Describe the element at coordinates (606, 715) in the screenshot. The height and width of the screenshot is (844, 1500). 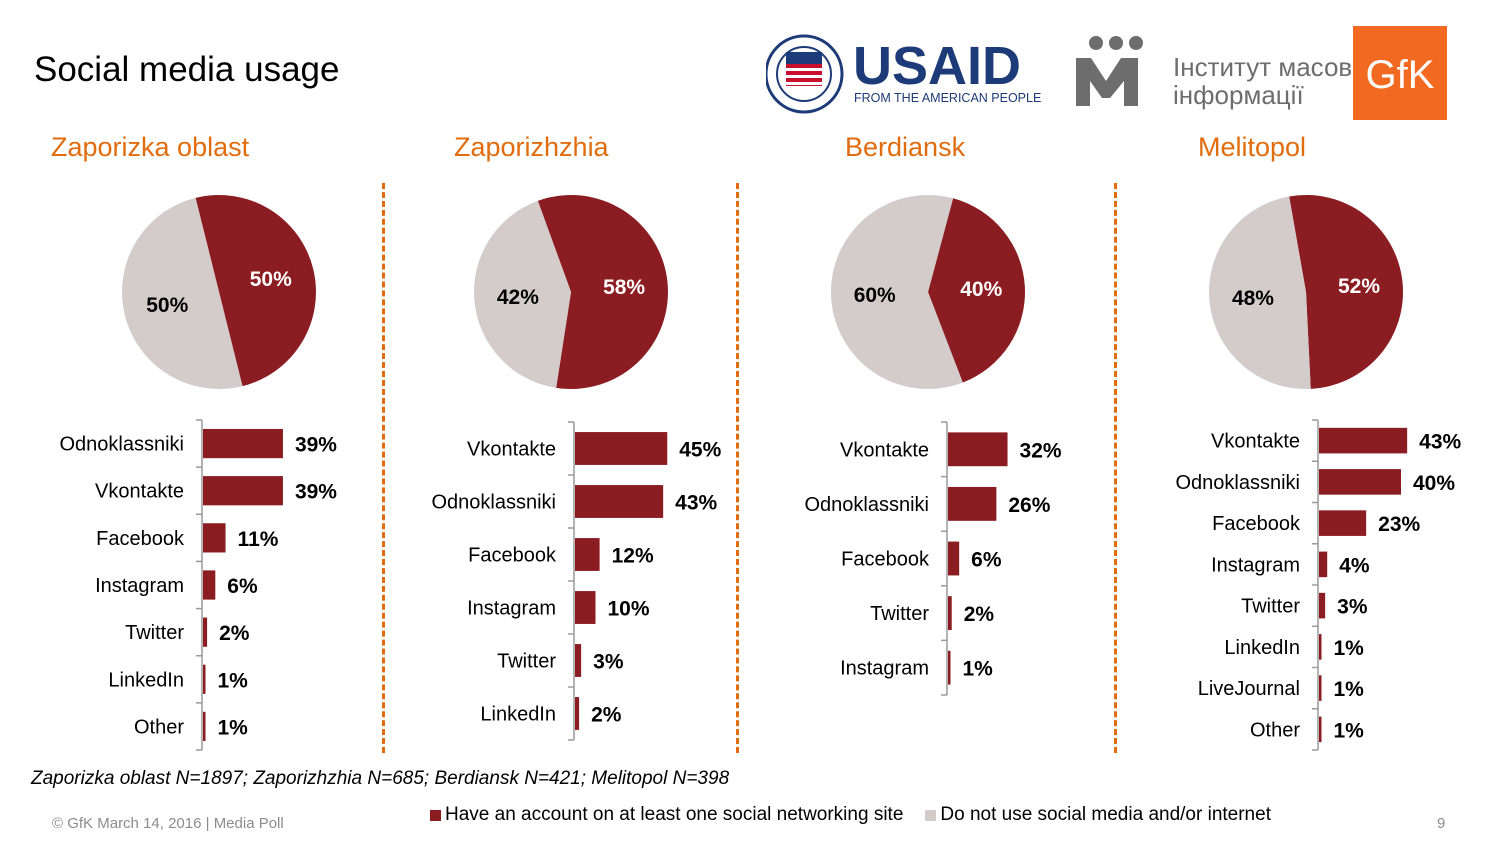
I see `bar-value-label-zaporizhzhia-linkedin: 2%` at that location.